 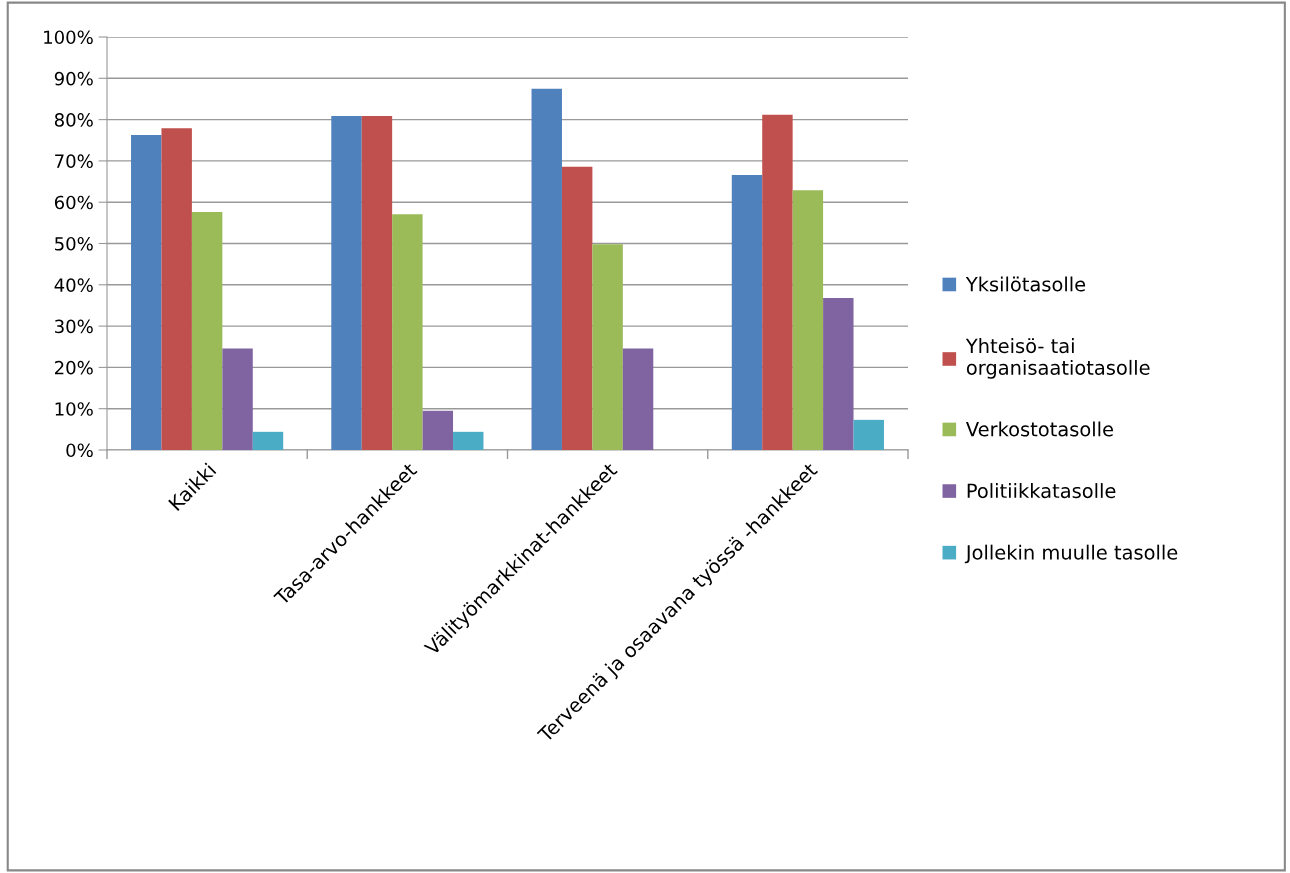 What do you see at coordinates (1057, 358) in the screenshot?
I see `legend-label: Yhteisö- tai organisaatiotasolle` at bounding box center [1057, 358].